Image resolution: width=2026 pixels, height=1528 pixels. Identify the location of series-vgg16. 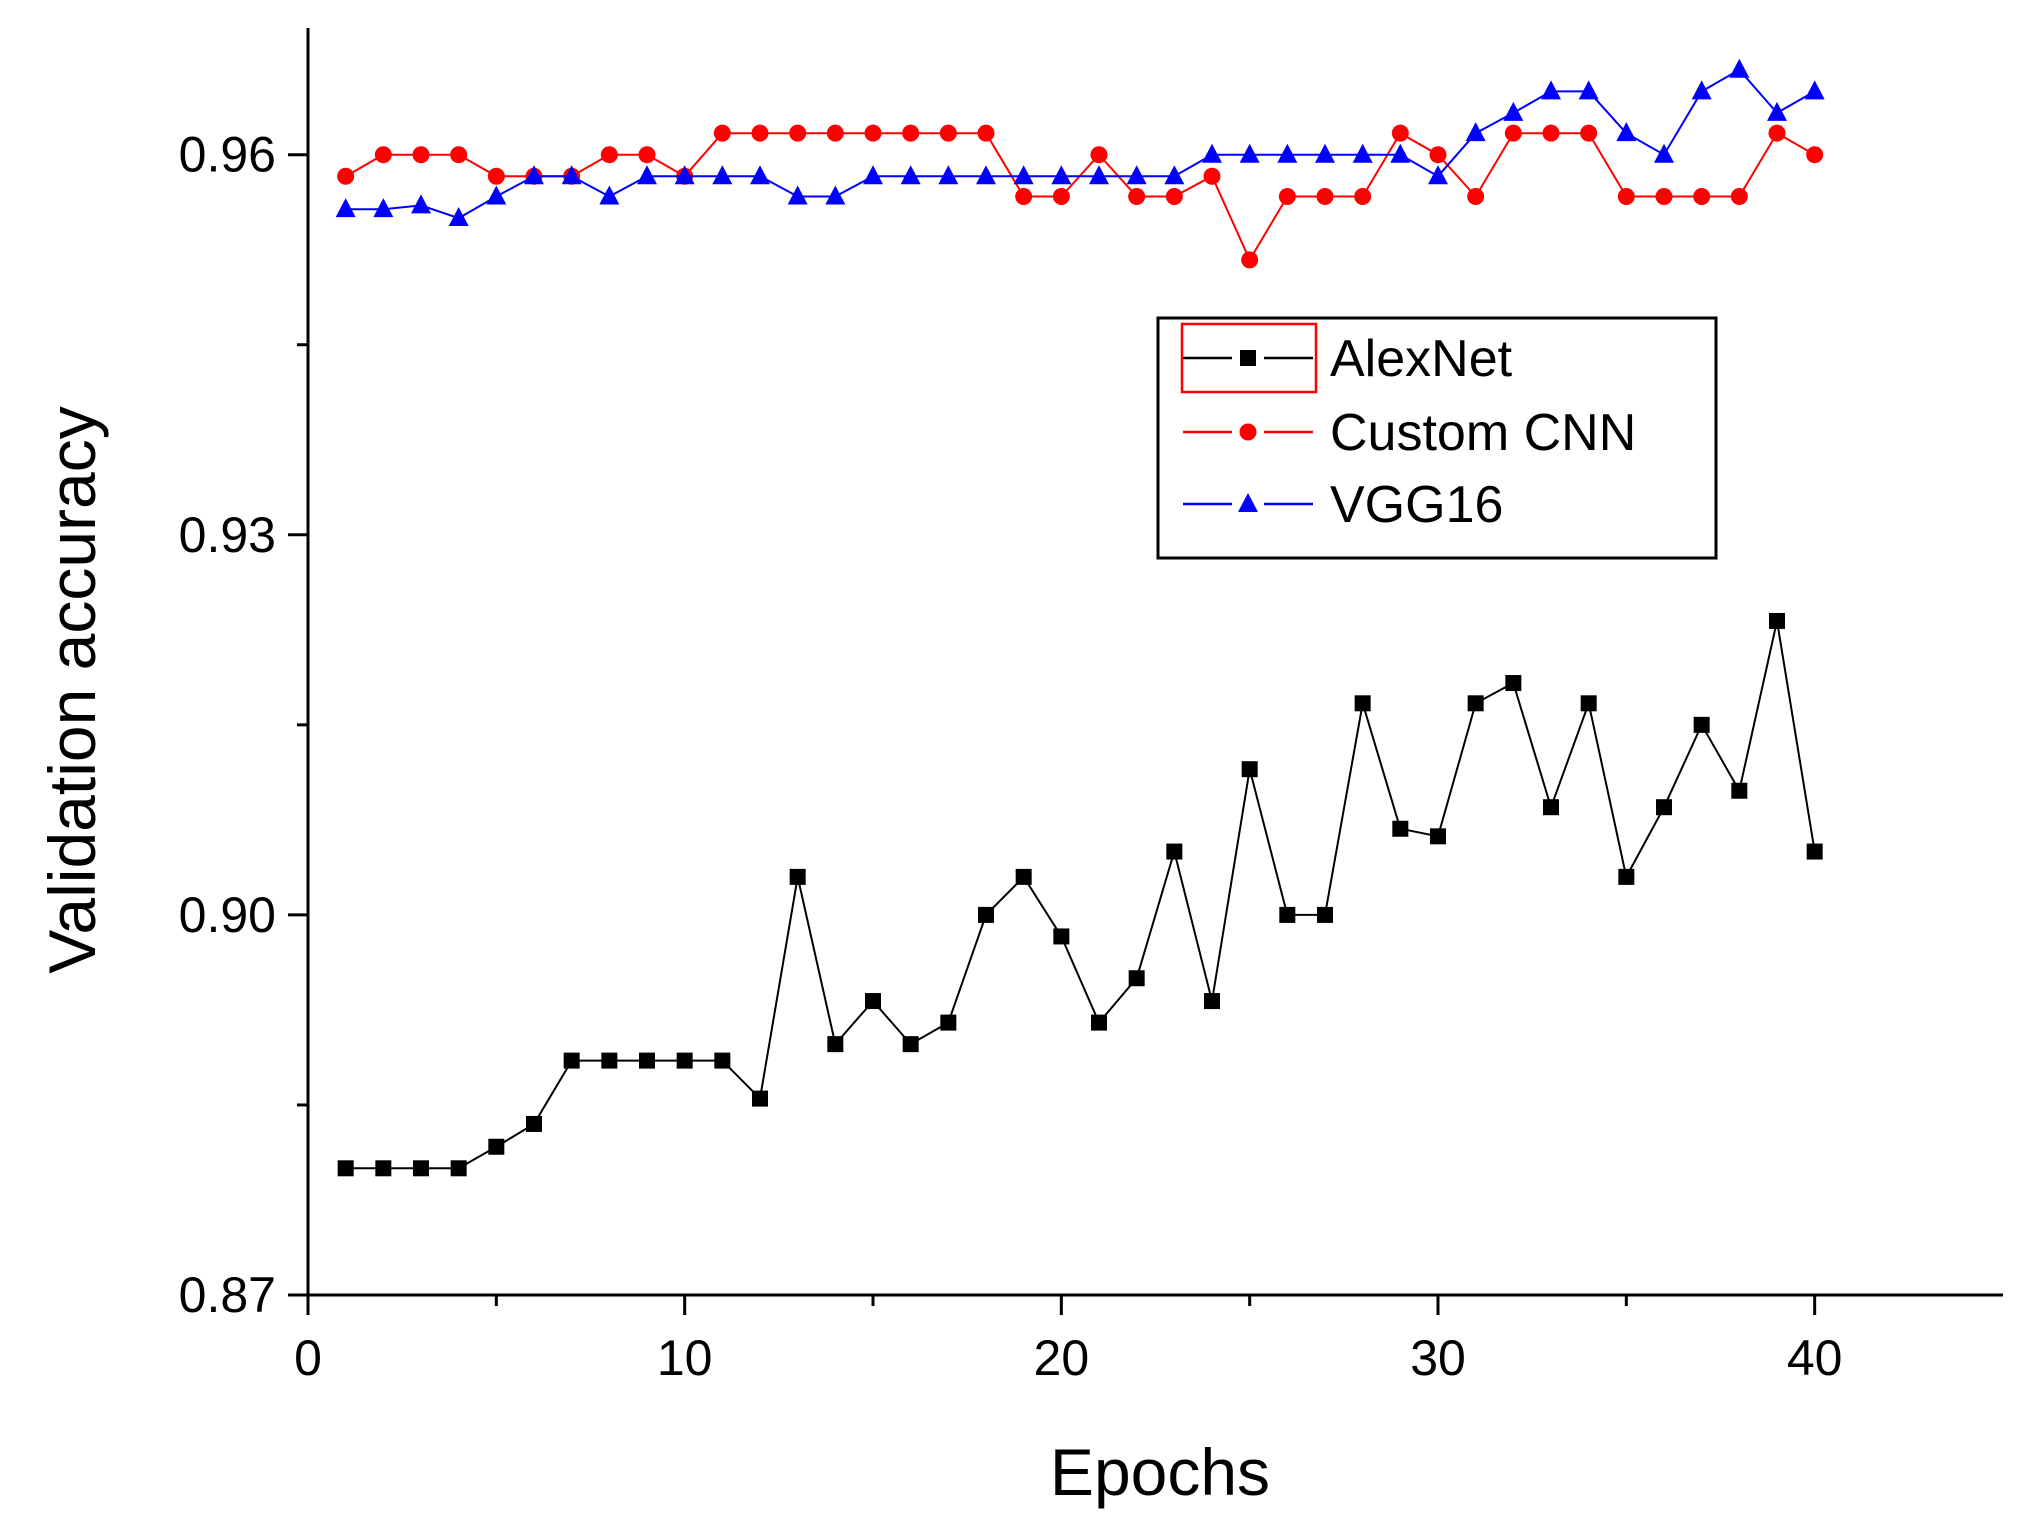
(1080, 142).